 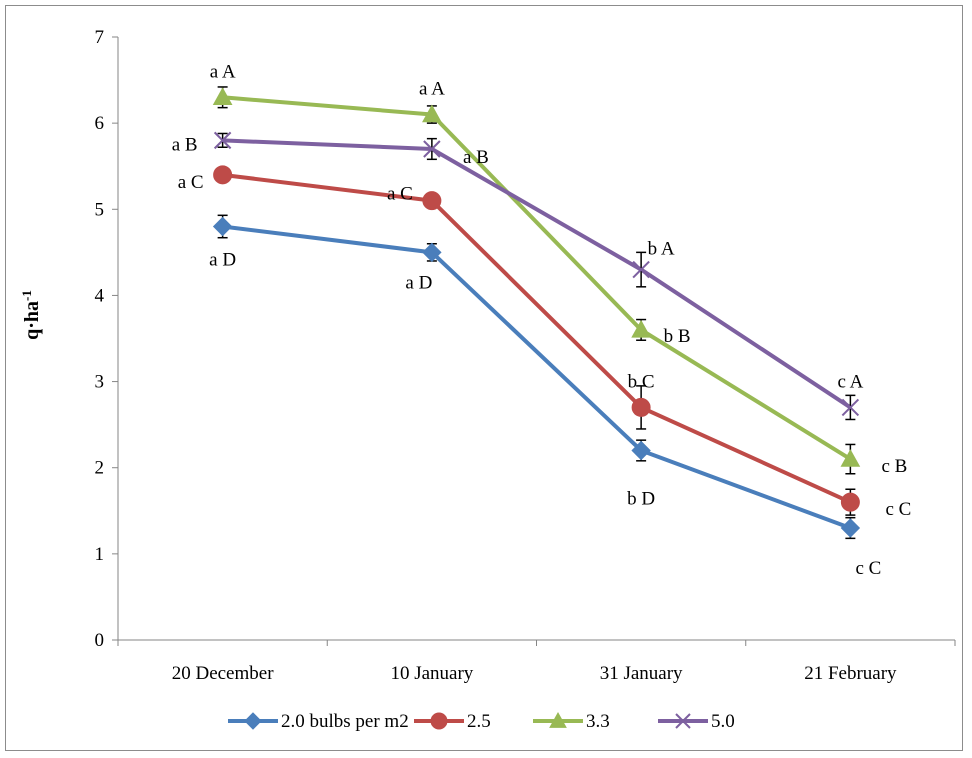 I want to click on y-tick-label: 5, so click(x=100, y=209).